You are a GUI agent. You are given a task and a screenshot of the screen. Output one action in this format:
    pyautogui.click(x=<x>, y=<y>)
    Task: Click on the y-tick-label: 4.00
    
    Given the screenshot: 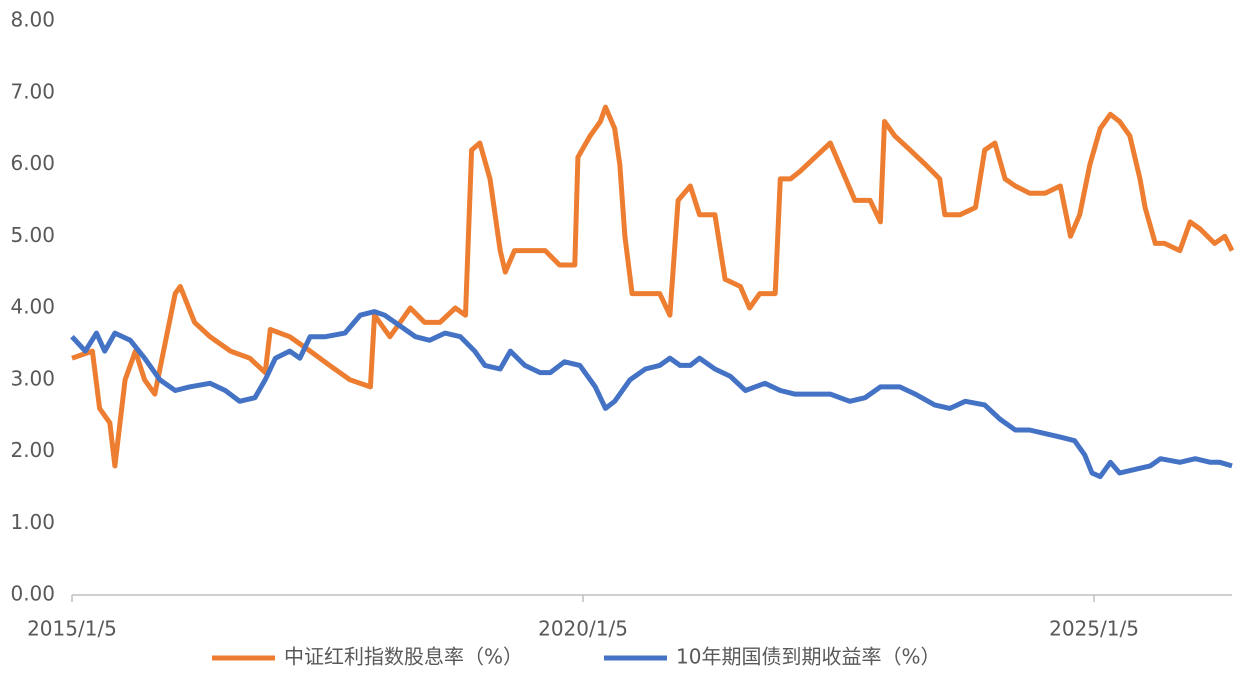 What is the action you would take?
    pyautogui.click(x=32, y=307)
    